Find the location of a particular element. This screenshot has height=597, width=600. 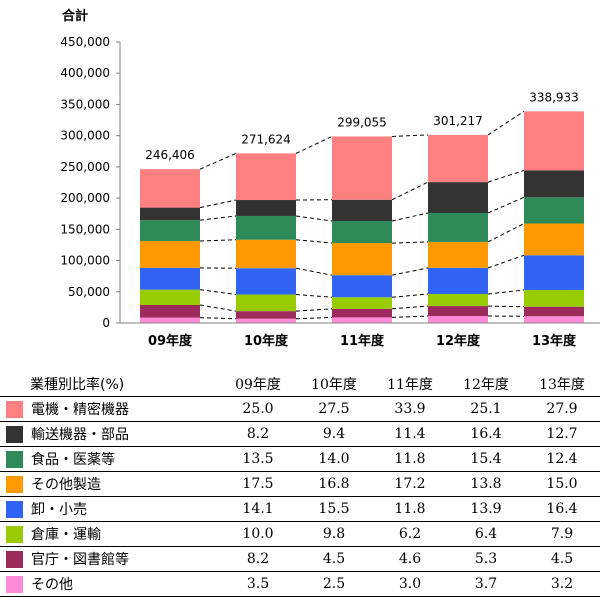

y-tick-label: 100,000 is located at coordinates (85, 261).